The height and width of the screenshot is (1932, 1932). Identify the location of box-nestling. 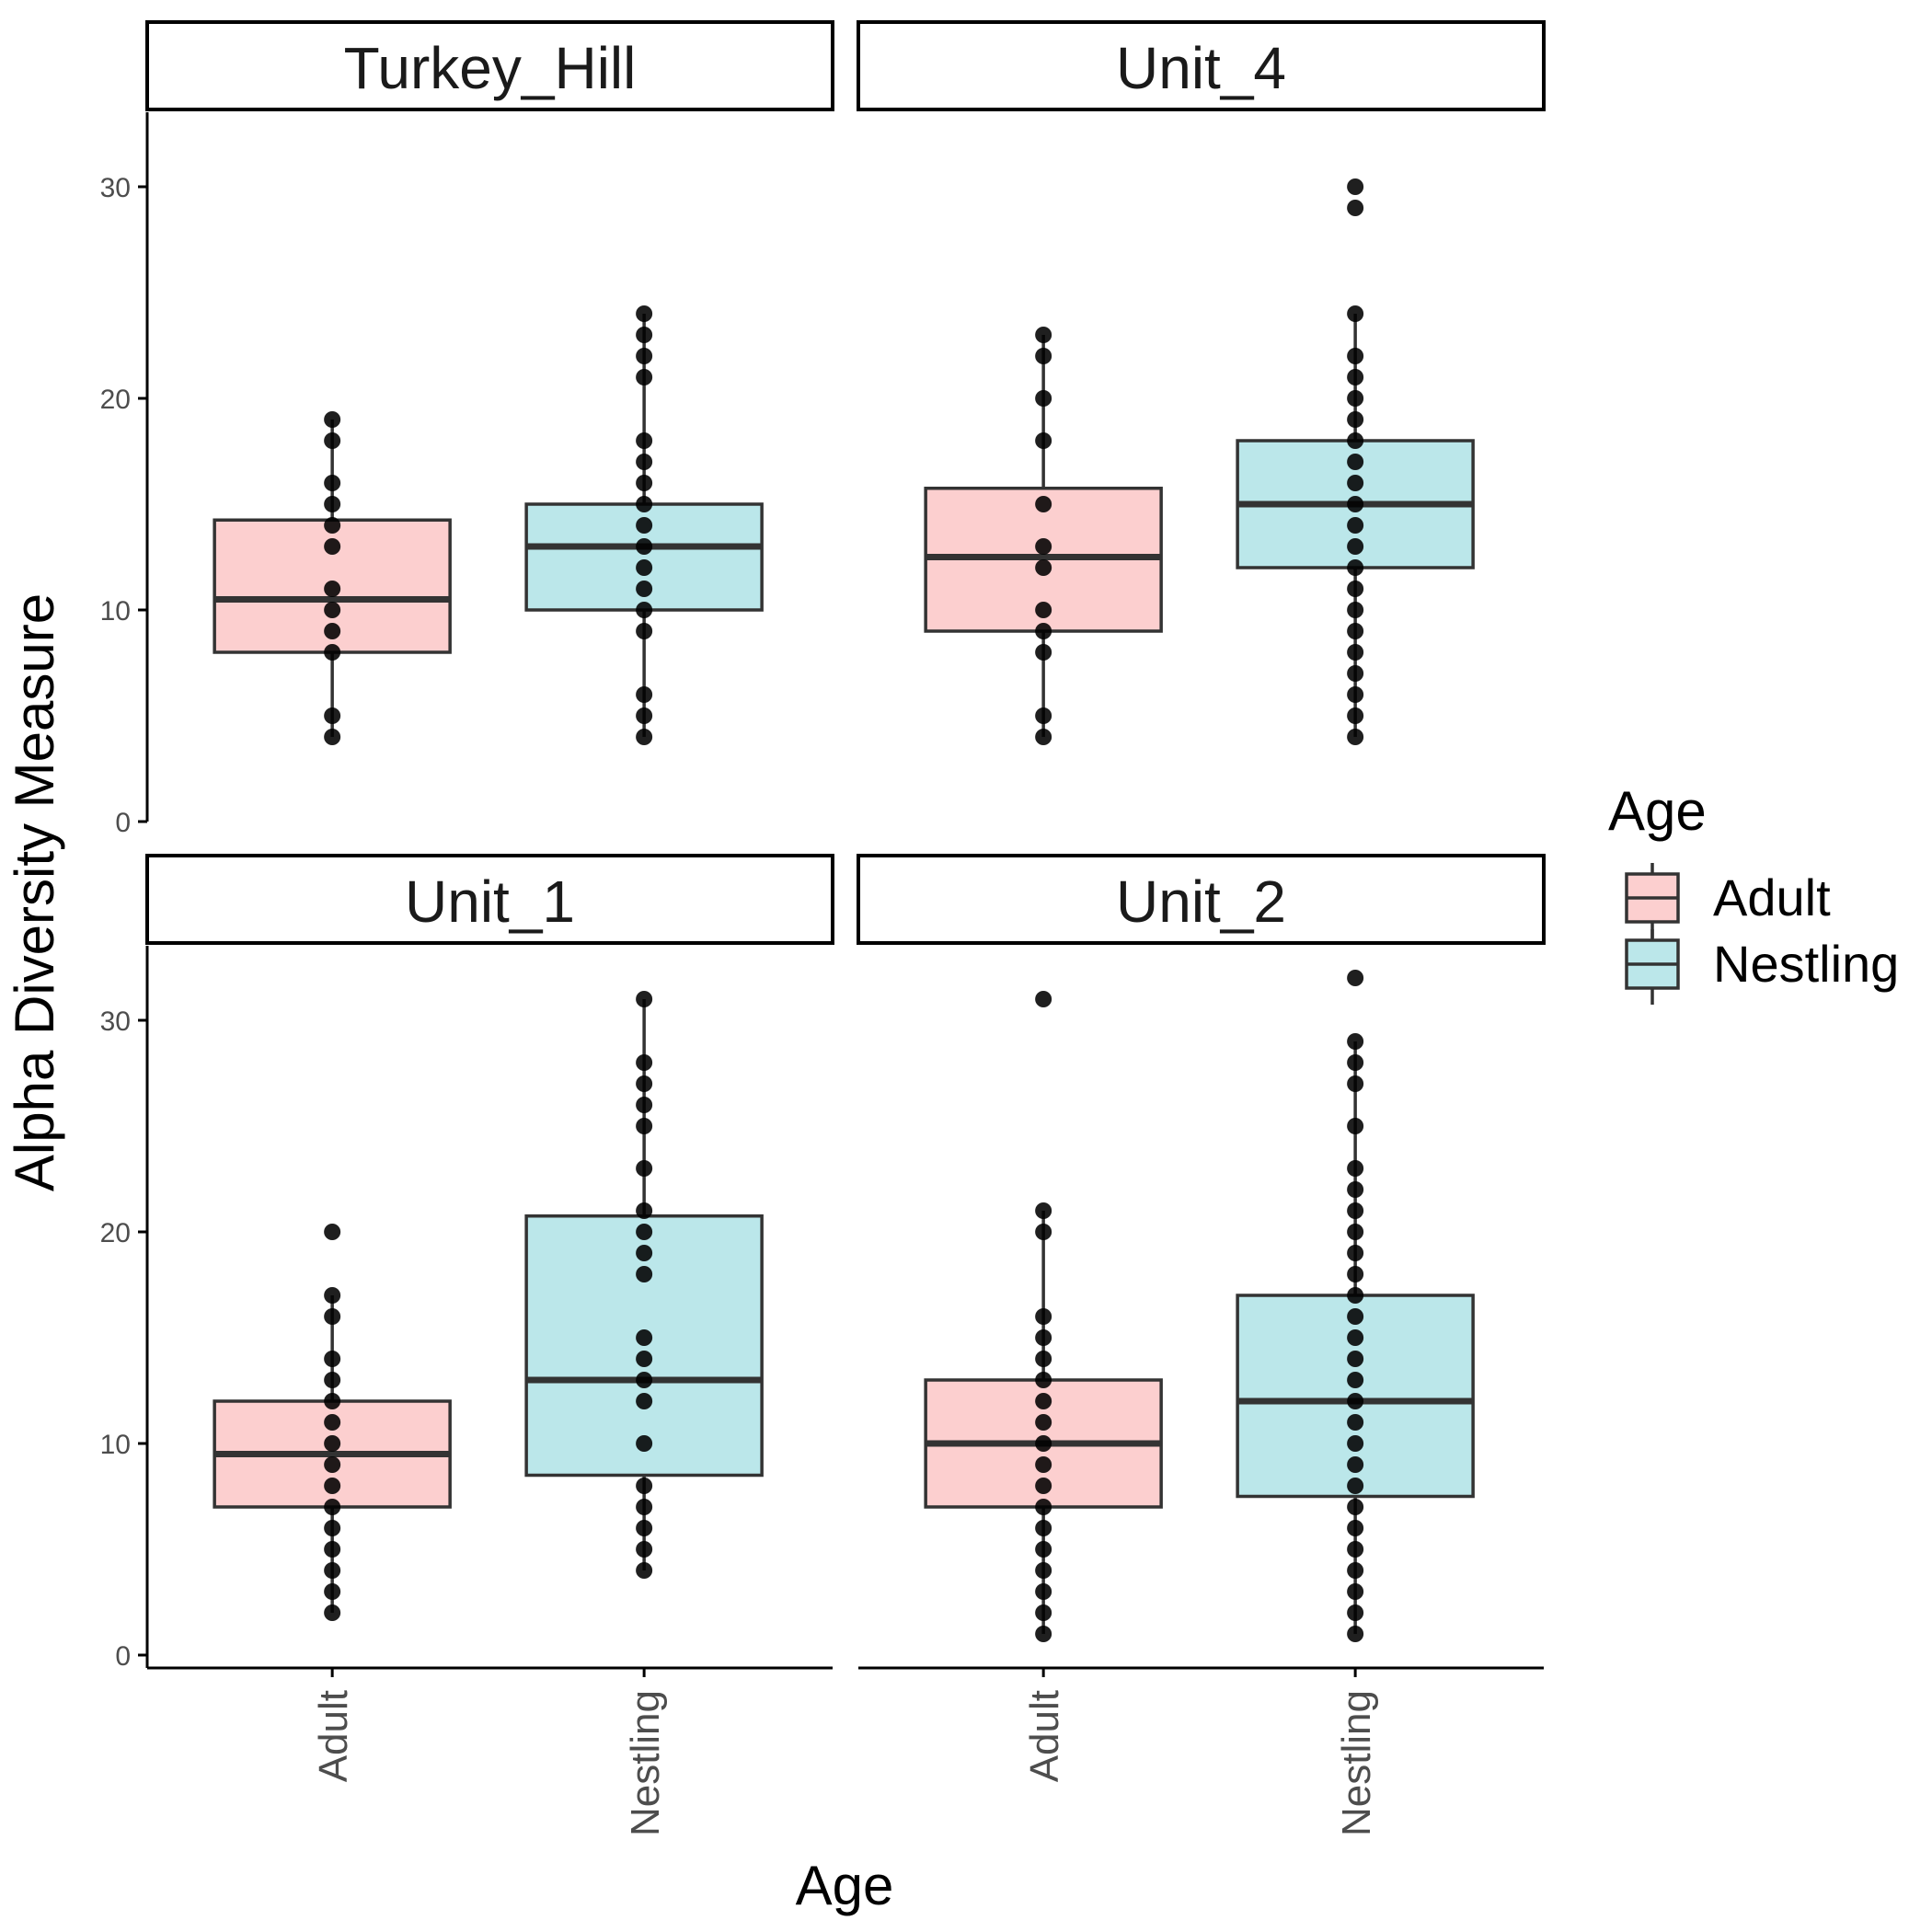
(644, 1285).